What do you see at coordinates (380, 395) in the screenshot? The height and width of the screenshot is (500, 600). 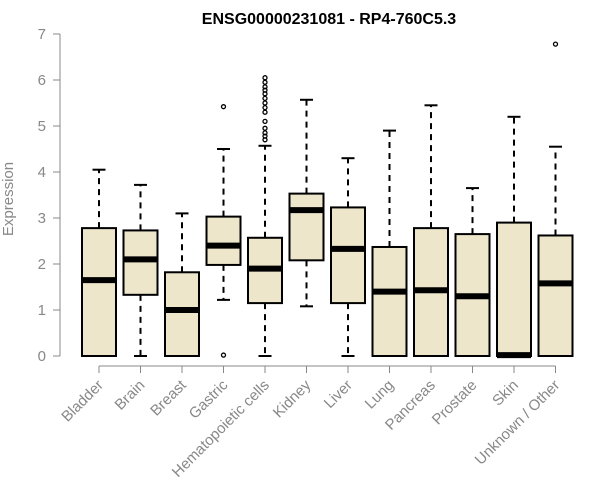 I see `x-tick-label: Lung` at bounding box center [380, 395].